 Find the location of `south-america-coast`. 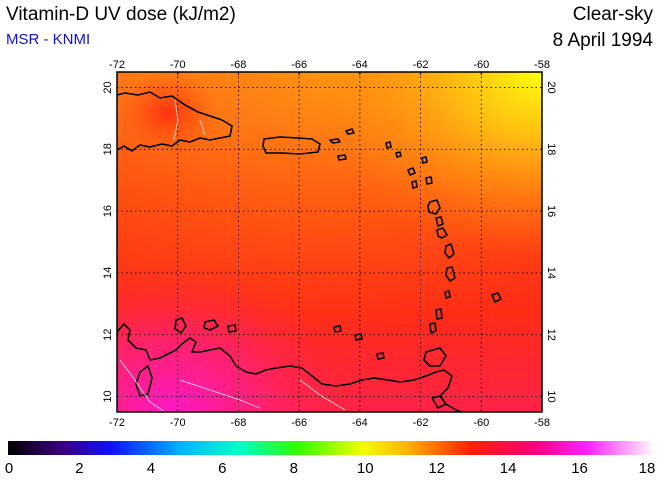

south-america-coast is located at coordinates (290, 367).